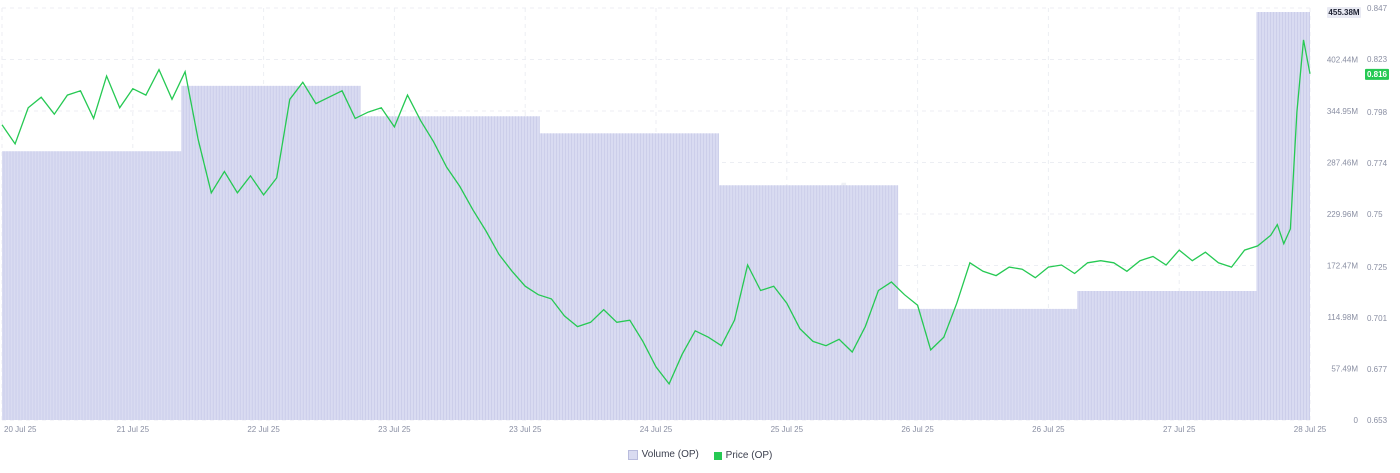 The image size is (1400, 473). I want to click on x-tick-label: 21 Jul 25, so click(133, 429).